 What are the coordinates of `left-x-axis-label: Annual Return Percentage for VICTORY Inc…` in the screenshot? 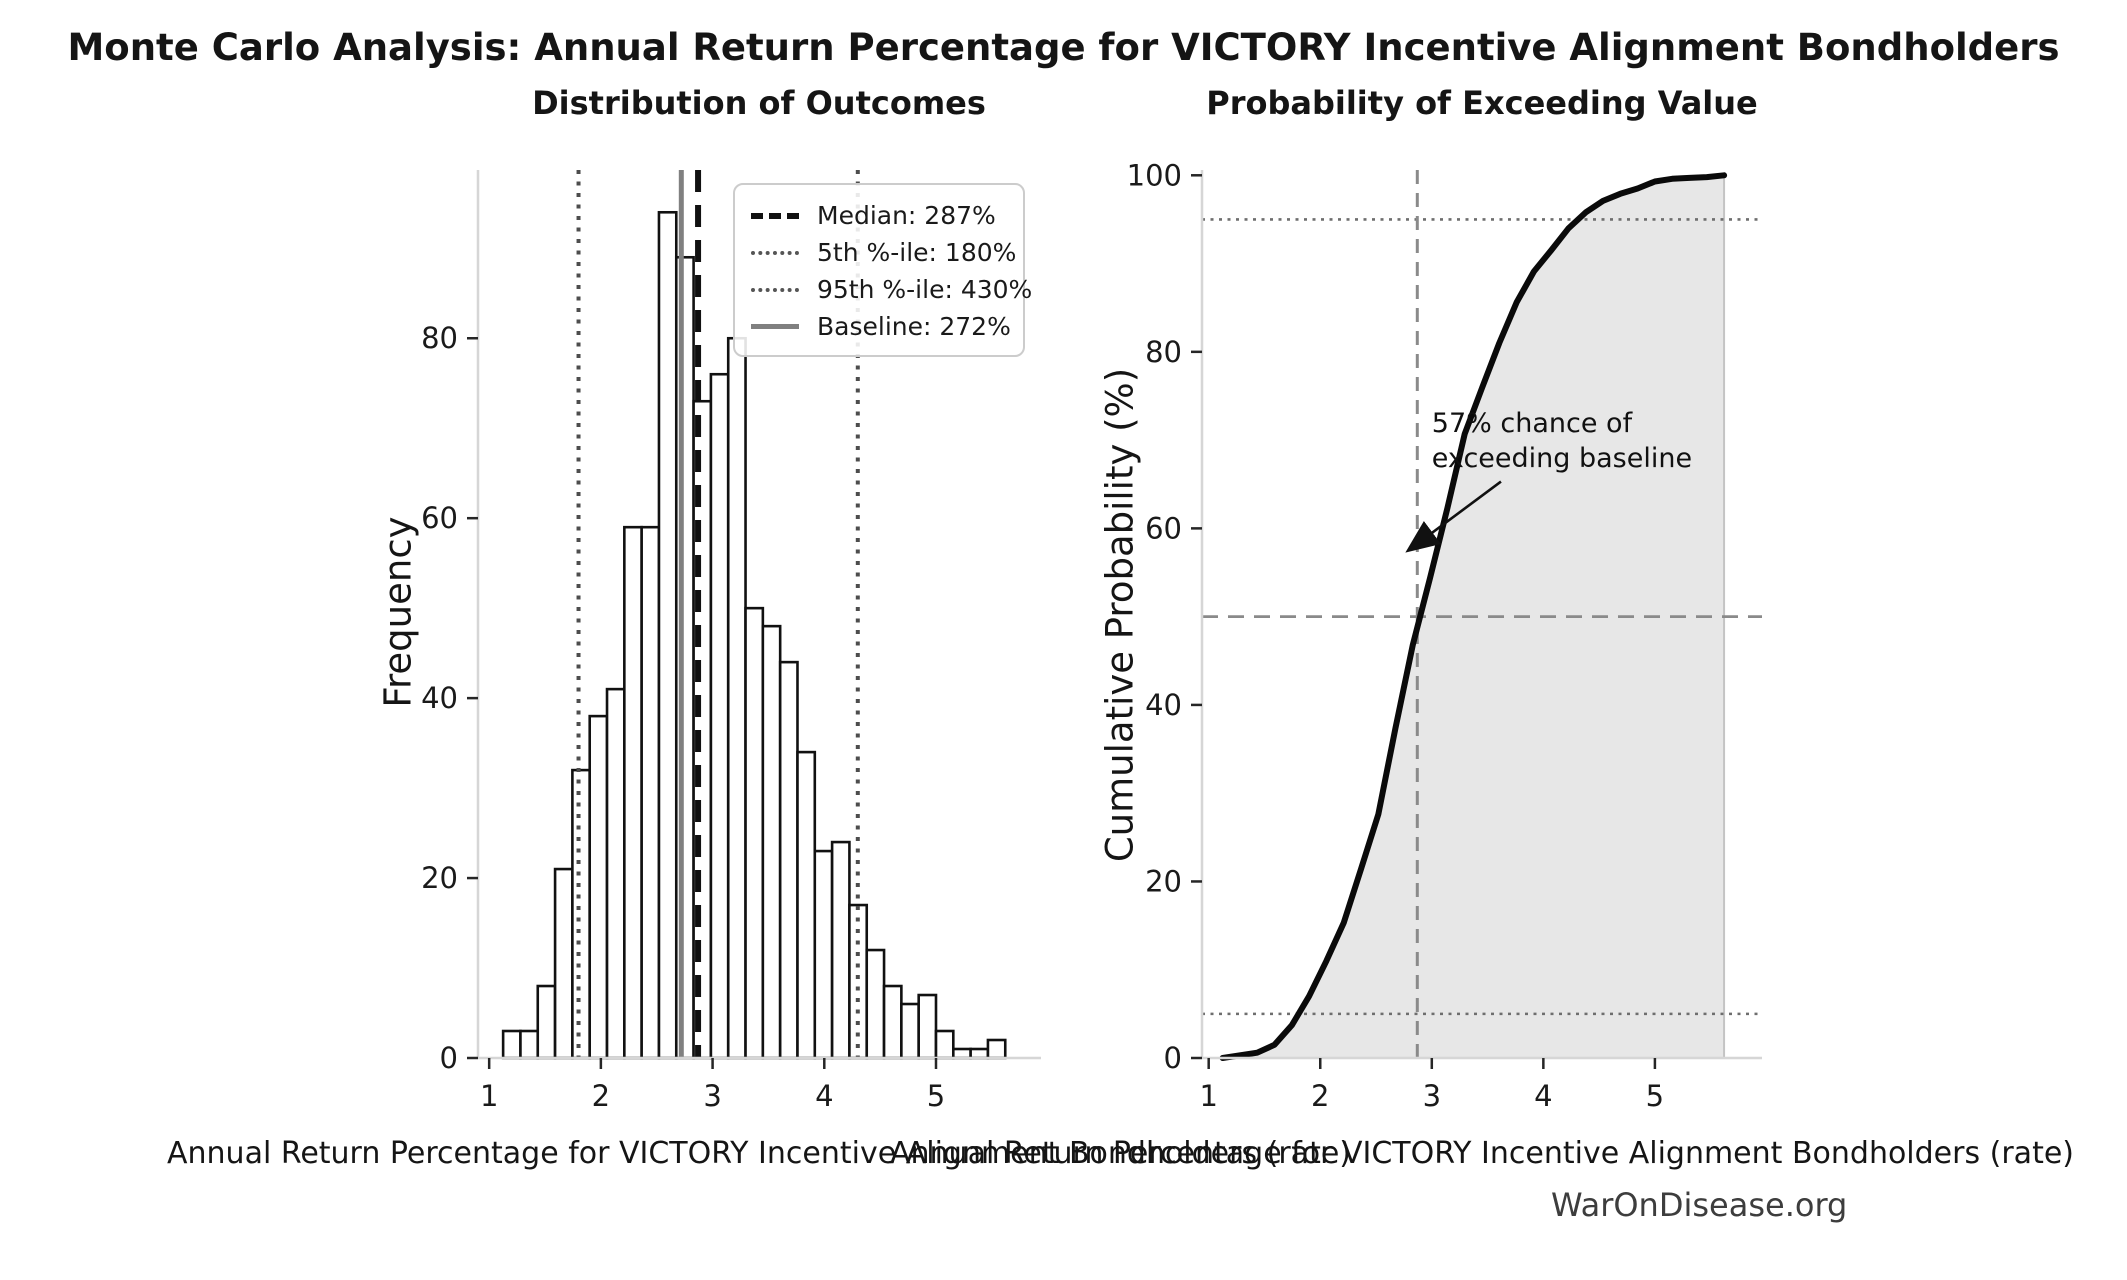 It's located at (759, 1153).